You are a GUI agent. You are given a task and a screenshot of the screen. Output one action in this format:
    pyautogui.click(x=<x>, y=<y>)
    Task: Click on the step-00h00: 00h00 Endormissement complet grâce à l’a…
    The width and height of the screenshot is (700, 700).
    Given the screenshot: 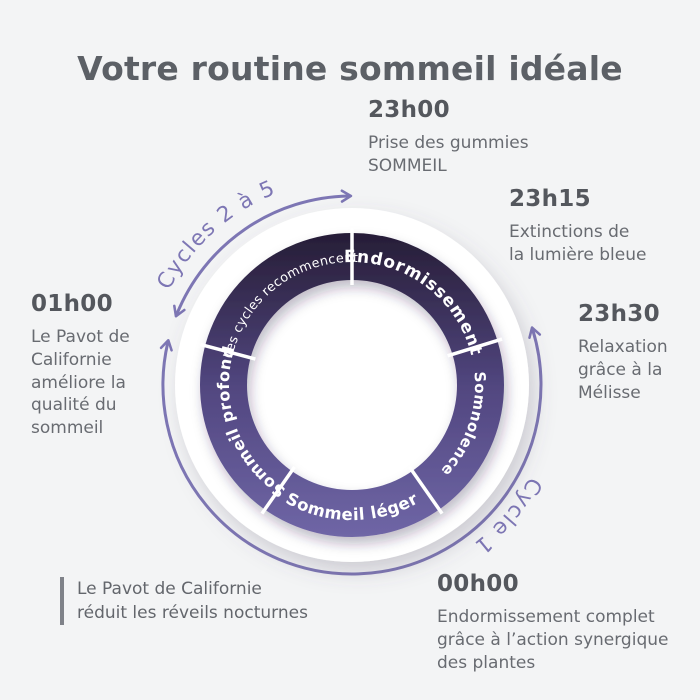 What is the action you would take?
    pyautogui.click(x=552, y=622)
    